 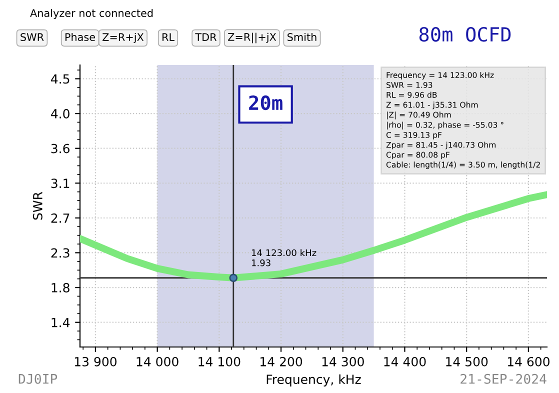 I want to click on y-axis-title: SWR, so click(x=37, y=206).